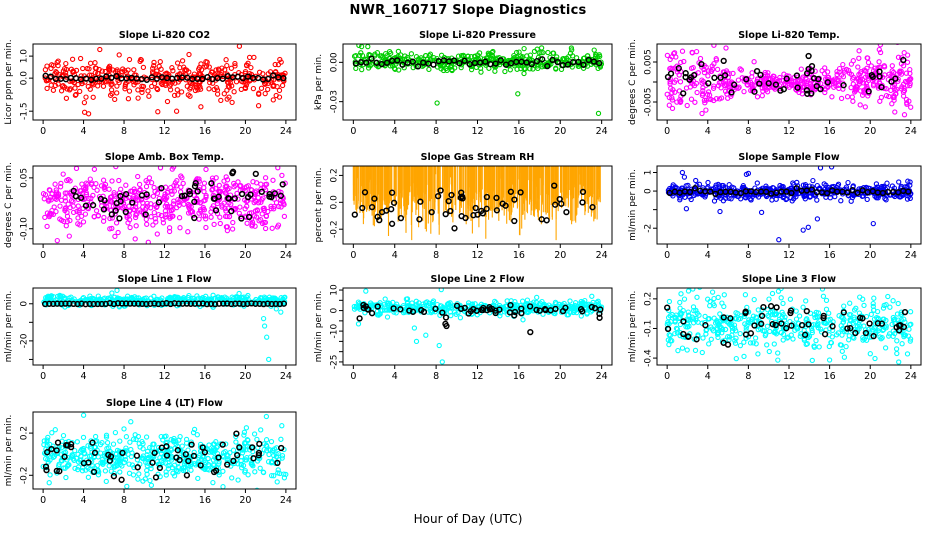 The image size is (936, 540). What do you see at coordinates (649, 228) in the screenshot?
I see `svg-text: -2` at bounding box center [649, 228].